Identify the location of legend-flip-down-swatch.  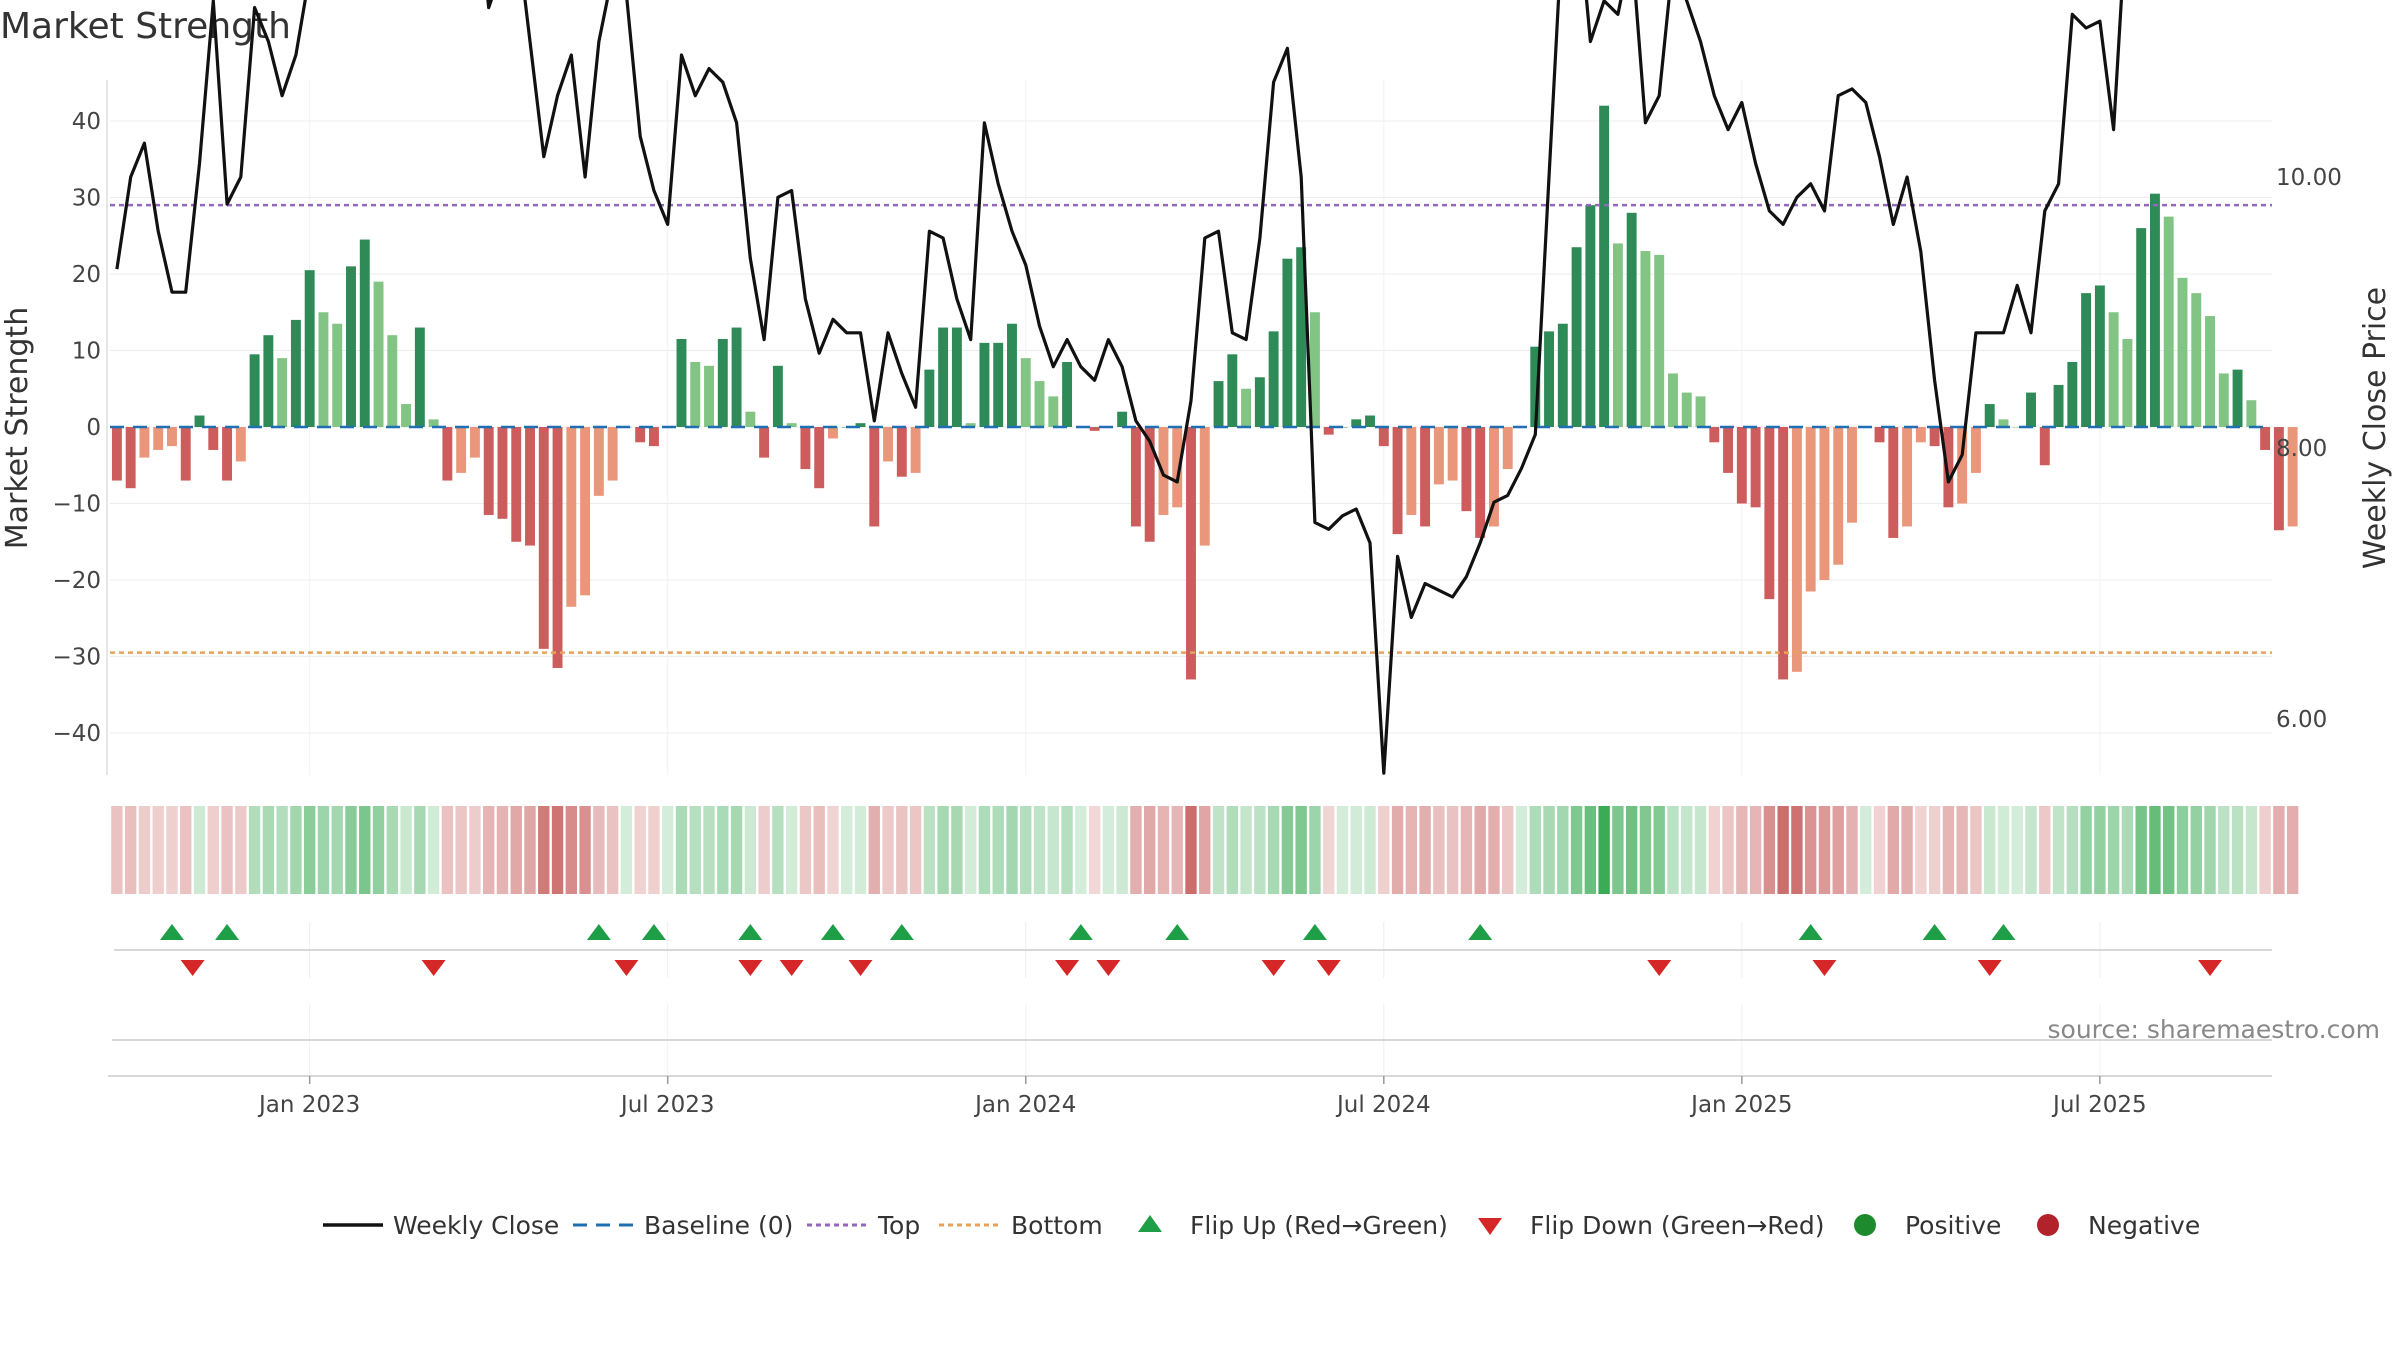
(1490, 1226).